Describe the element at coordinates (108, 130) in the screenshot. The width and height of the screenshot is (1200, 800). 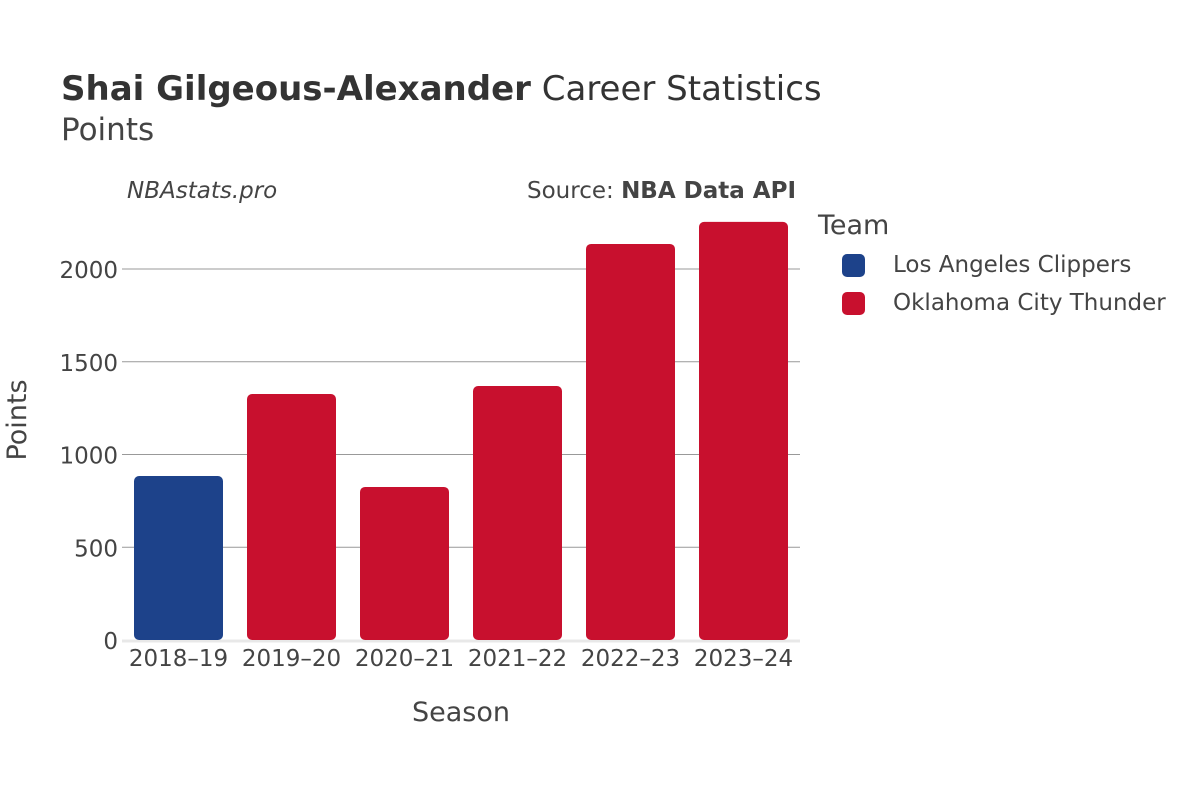
I see `chart-subtitle: Points` at that location.